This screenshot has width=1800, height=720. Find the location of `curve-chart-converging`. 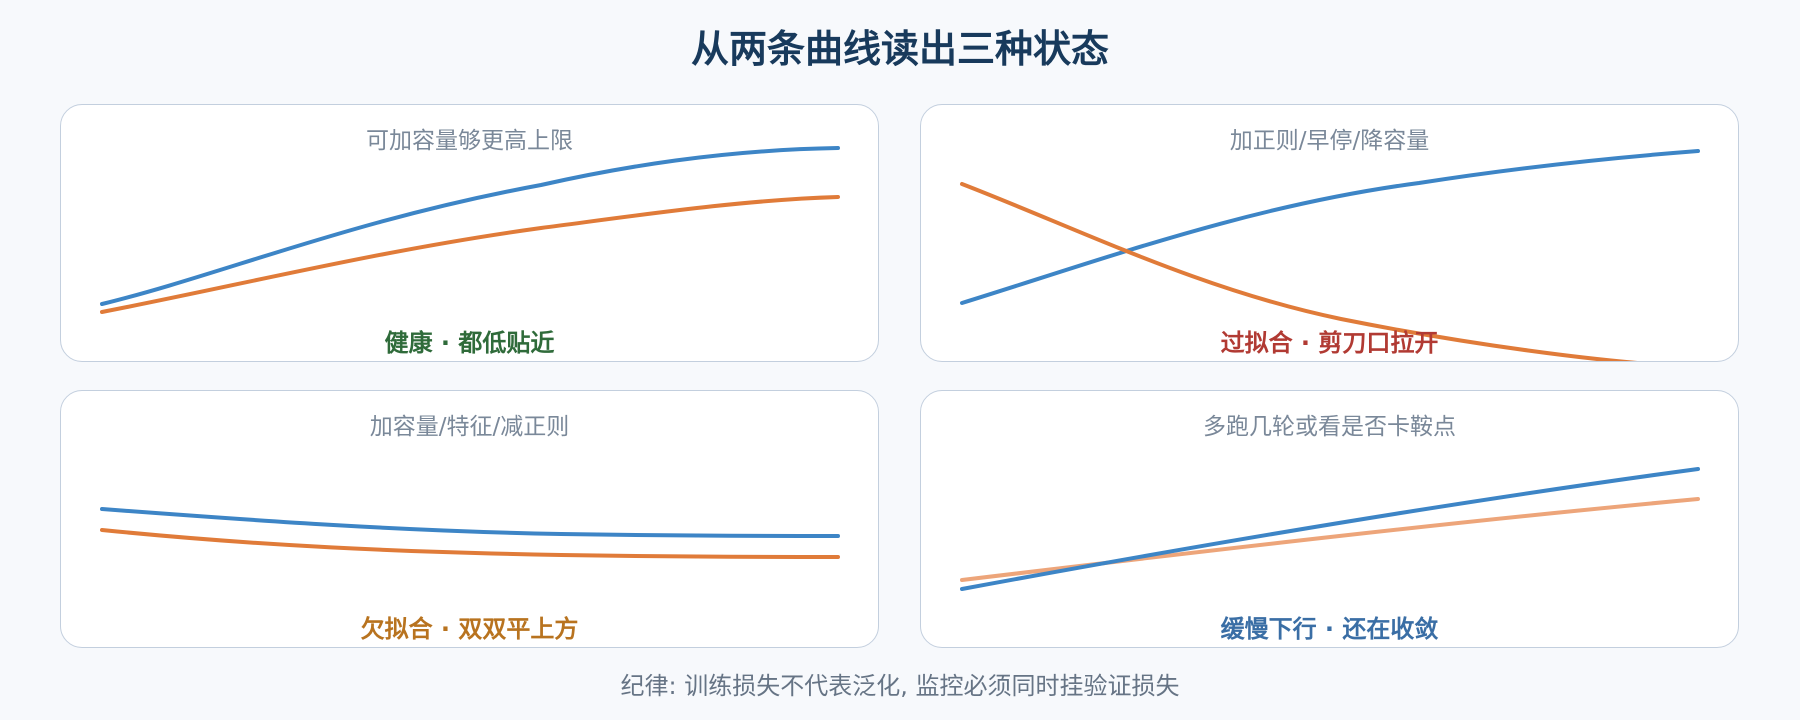

curve-chart-converging is located at coordinates (1330, 529).